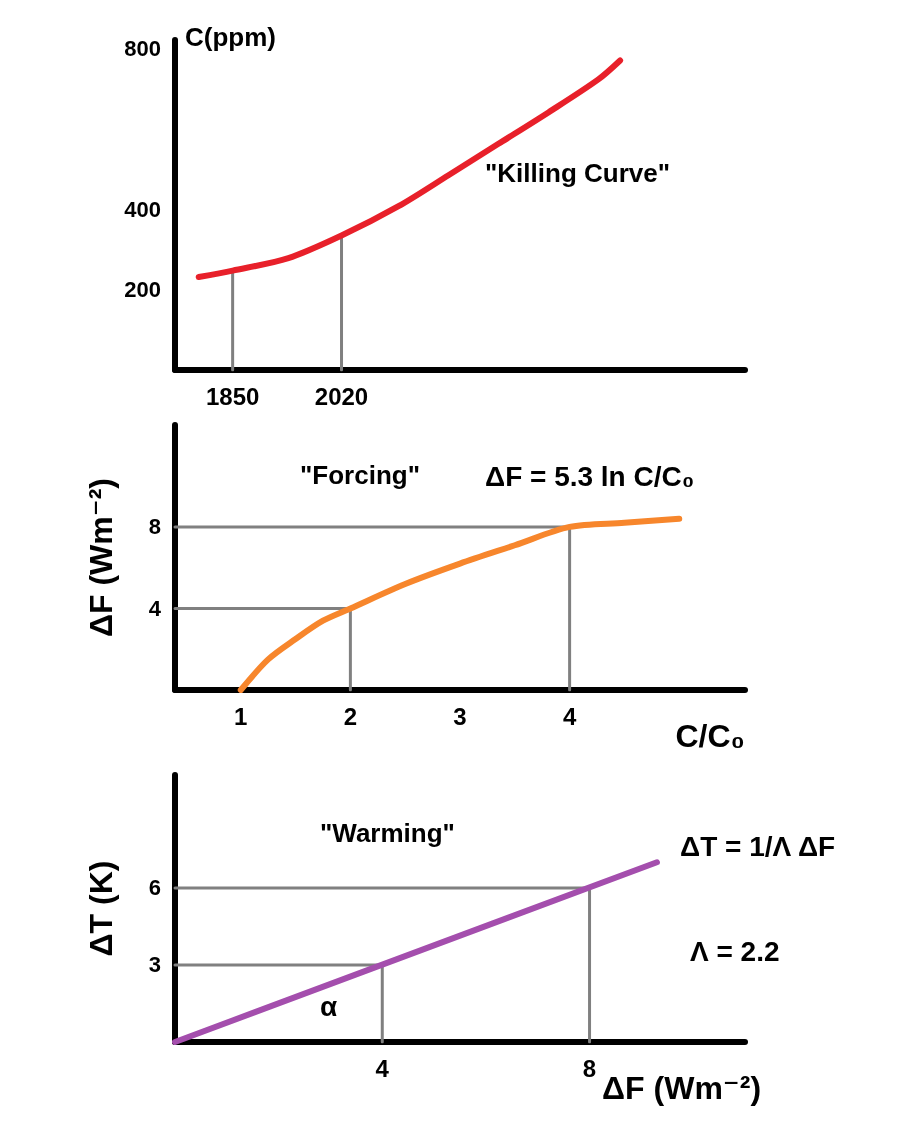  Describe the element at coordinates (590, 476) in the screenshot. I see `annotation: ΔF = 5.3 ln C/C₀` at that location.